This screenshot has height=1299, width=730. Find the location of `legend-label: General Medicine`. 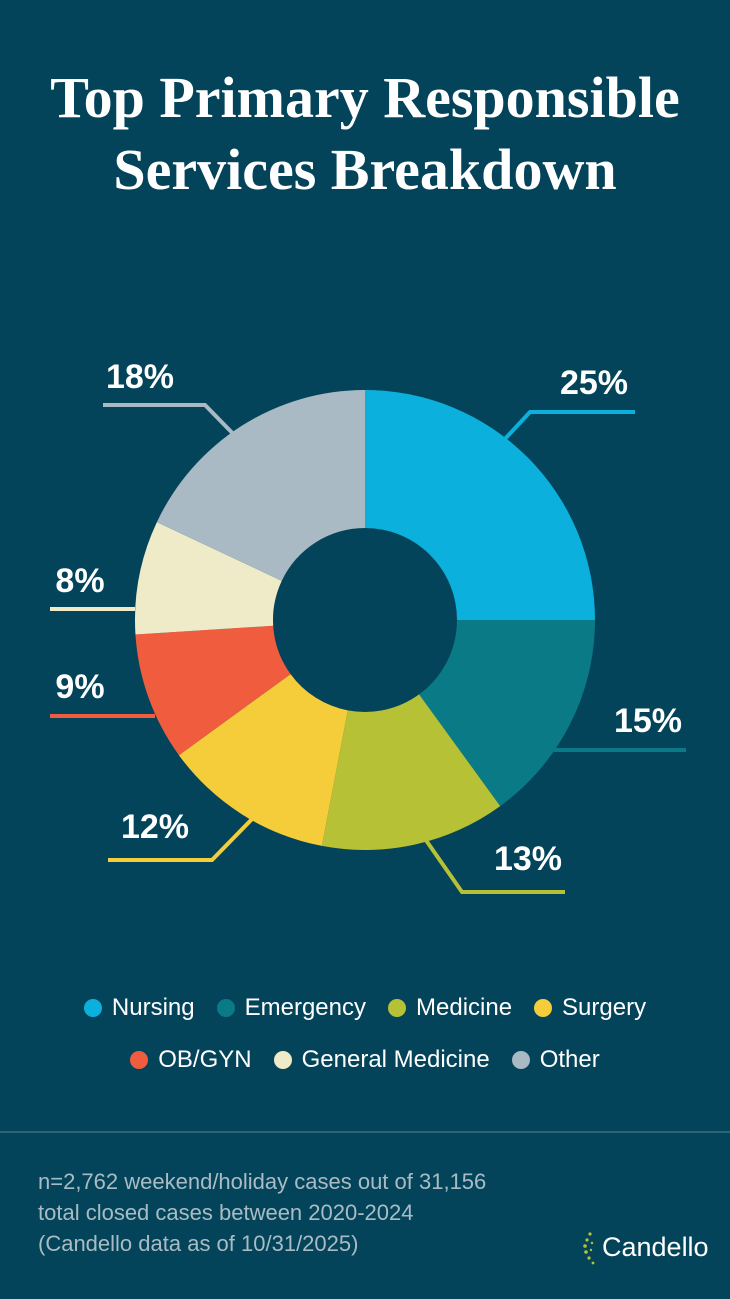

legend-label: General Medicine is located at coordinates (395, 1059).